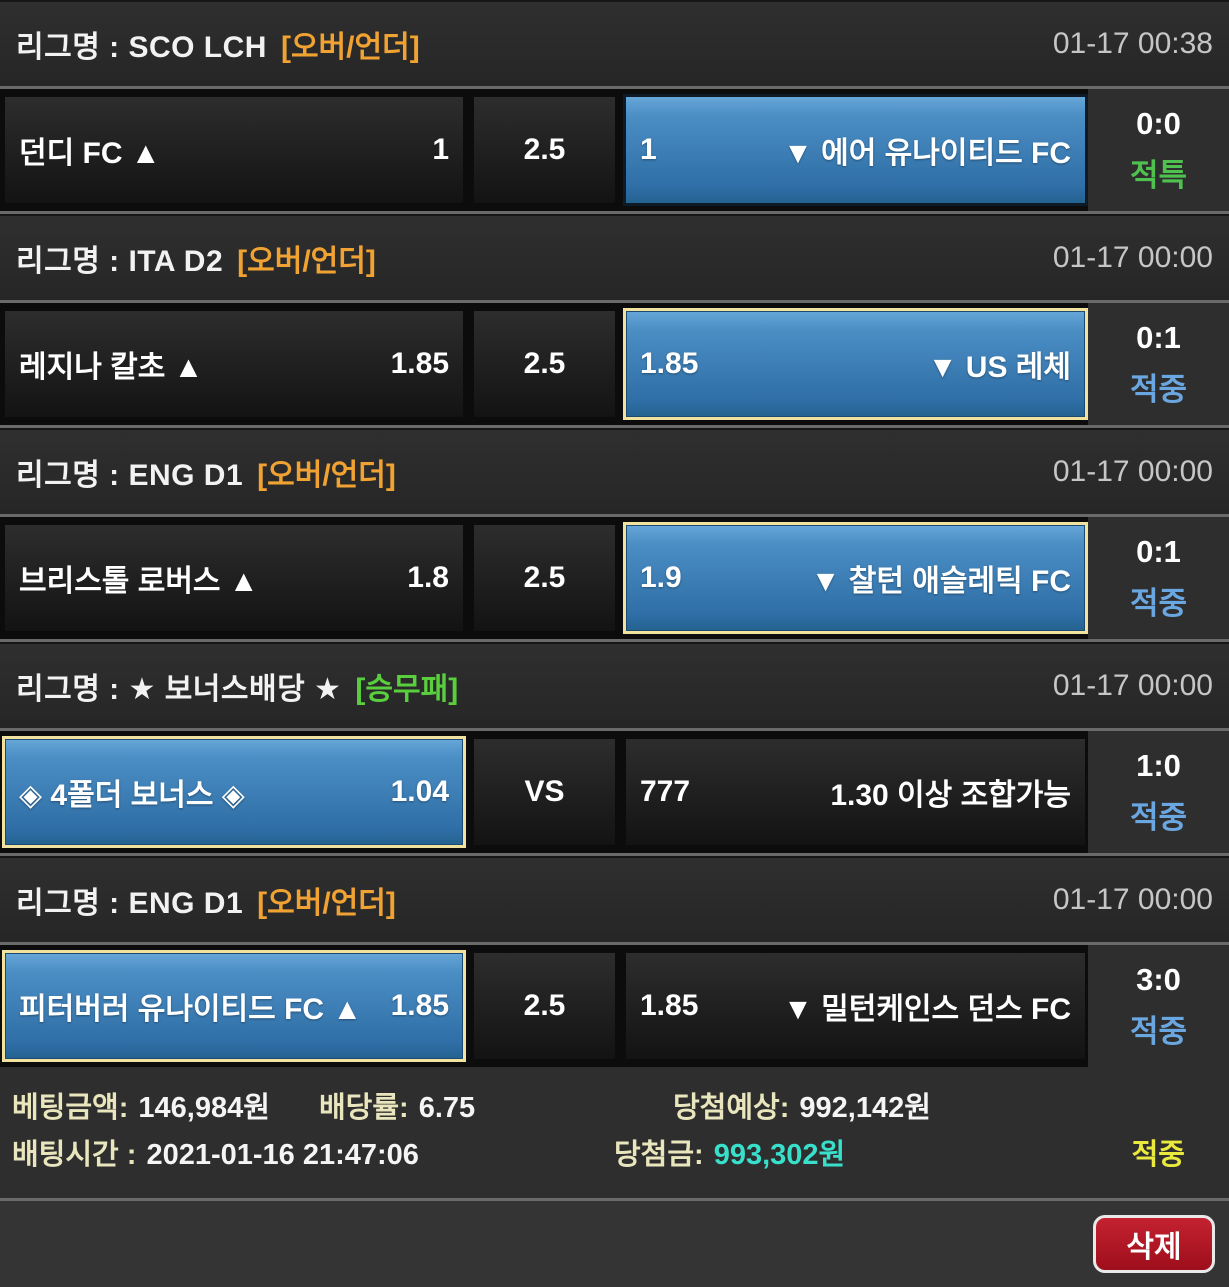 This screenshot has height=1287, width=1229. Describe the element at coordinates (141, 47) in the screenshot. I see `league-name: 리그명 : SCO LCH` at that location.